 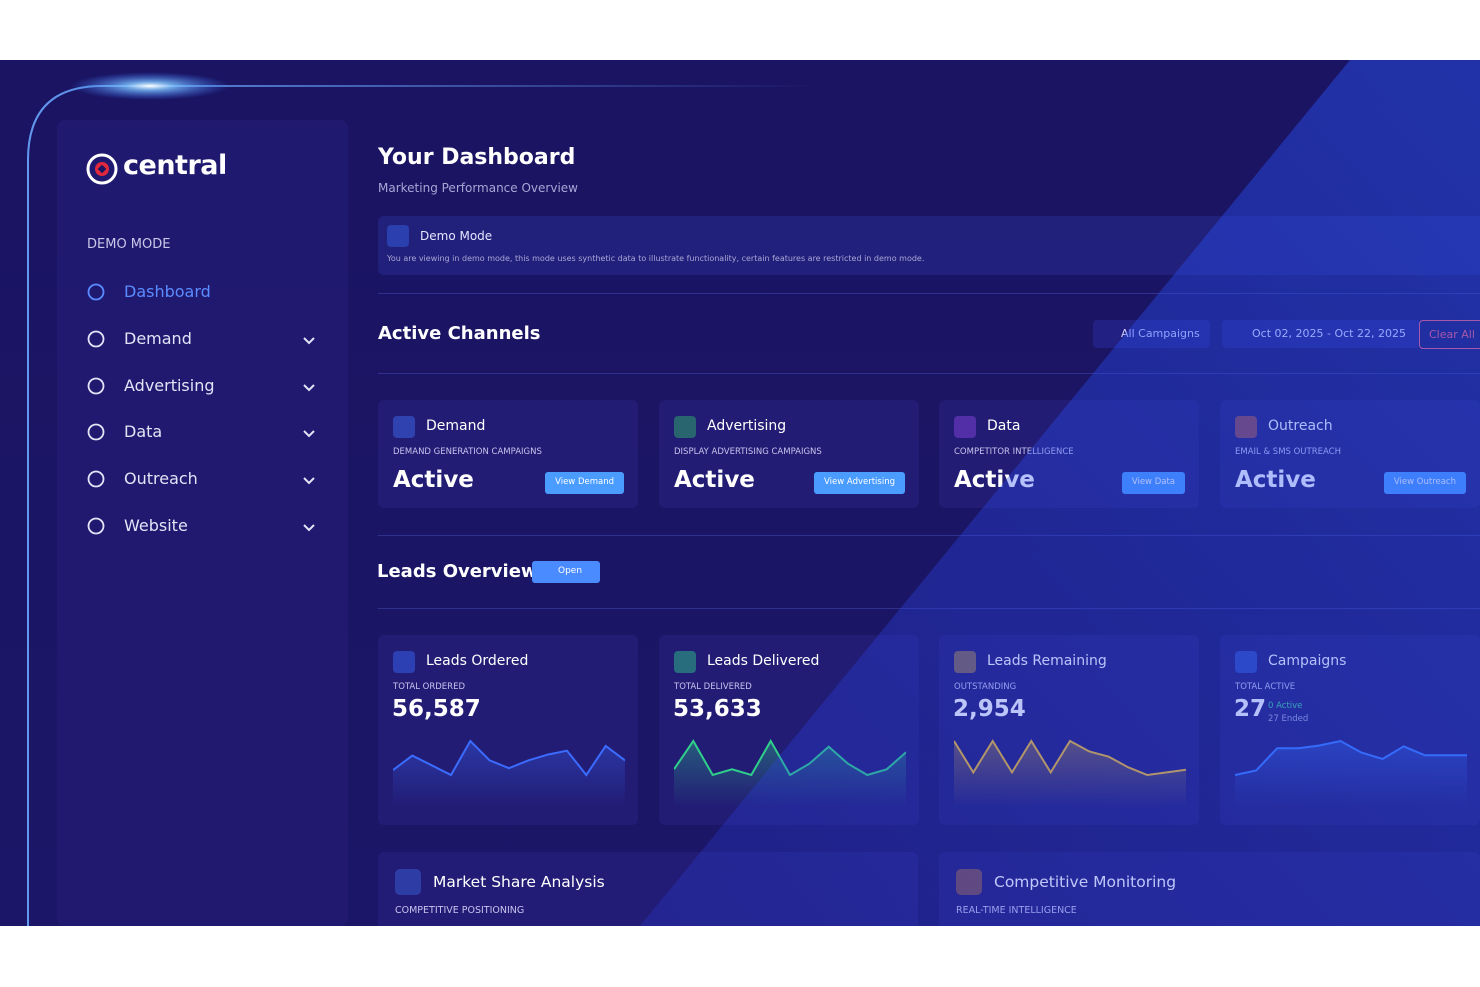 I want to click on open-toggle: Open, so click(x=566, y=572).